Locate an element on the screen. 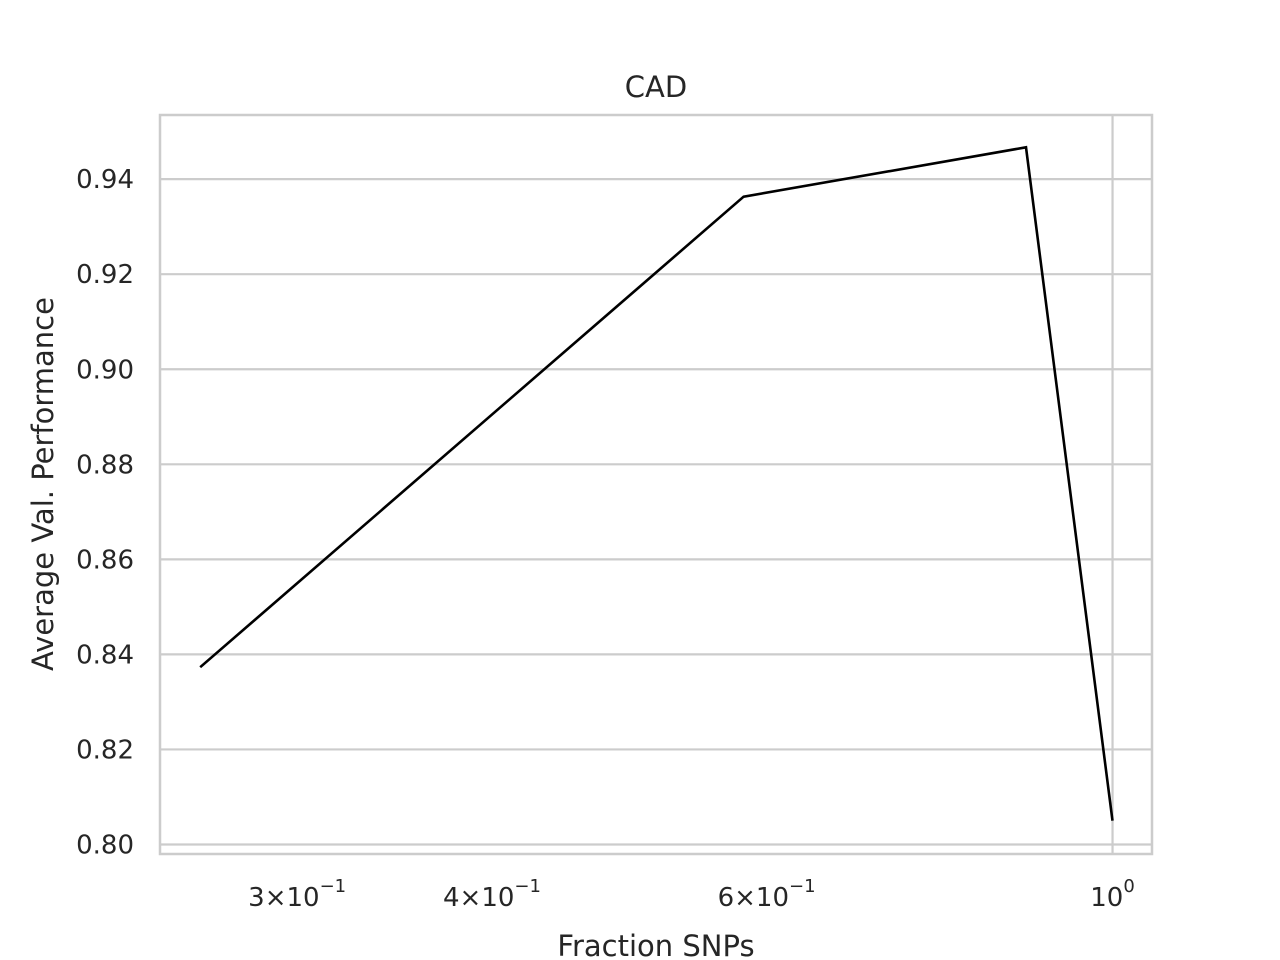  x-tick-base: 4×10 is located at coordinates (478, 898).